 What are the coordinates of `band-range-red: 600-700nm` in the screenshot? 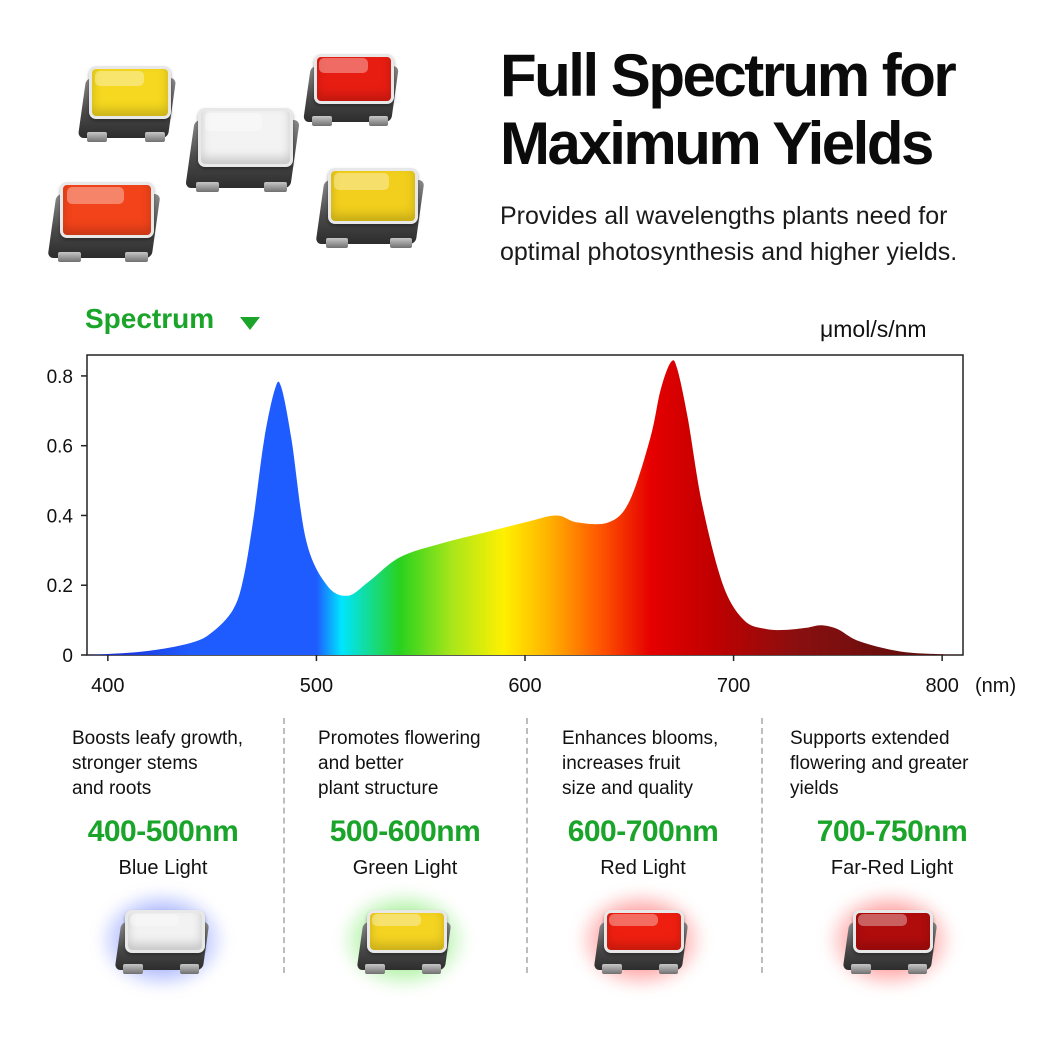 It's located at (643, 831).